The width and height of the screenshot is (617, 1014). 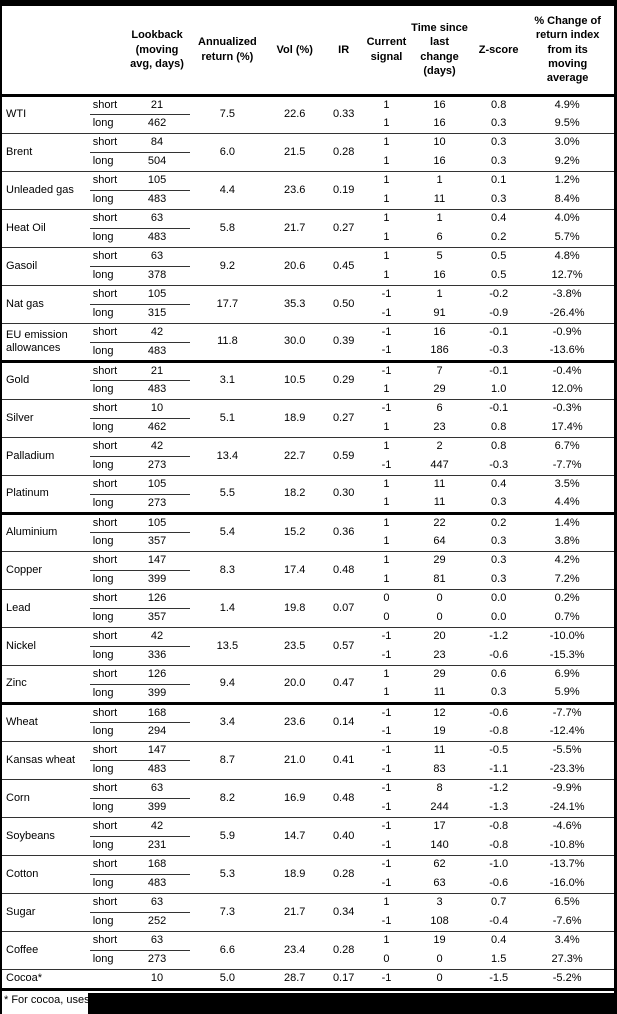 I want to click on annualized-return-value: 6.0, so click(x=227, y=152).